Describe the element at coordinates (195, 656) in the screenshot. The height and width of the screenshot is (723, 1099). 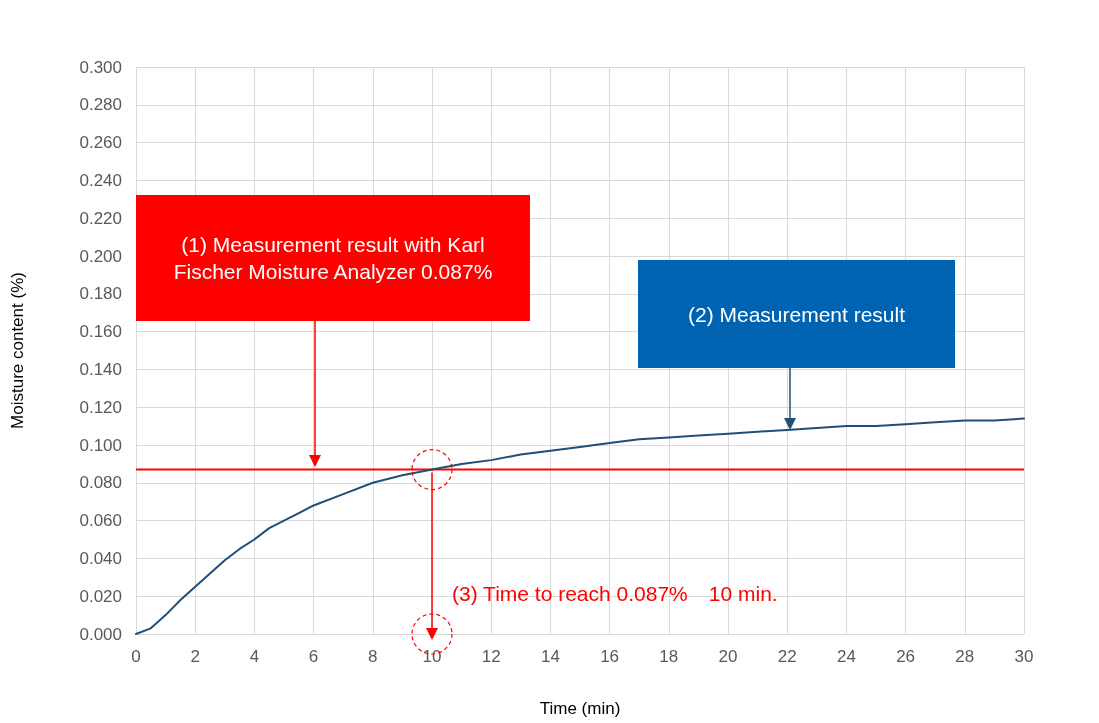
I see `x-tick-label: 2` at that location.